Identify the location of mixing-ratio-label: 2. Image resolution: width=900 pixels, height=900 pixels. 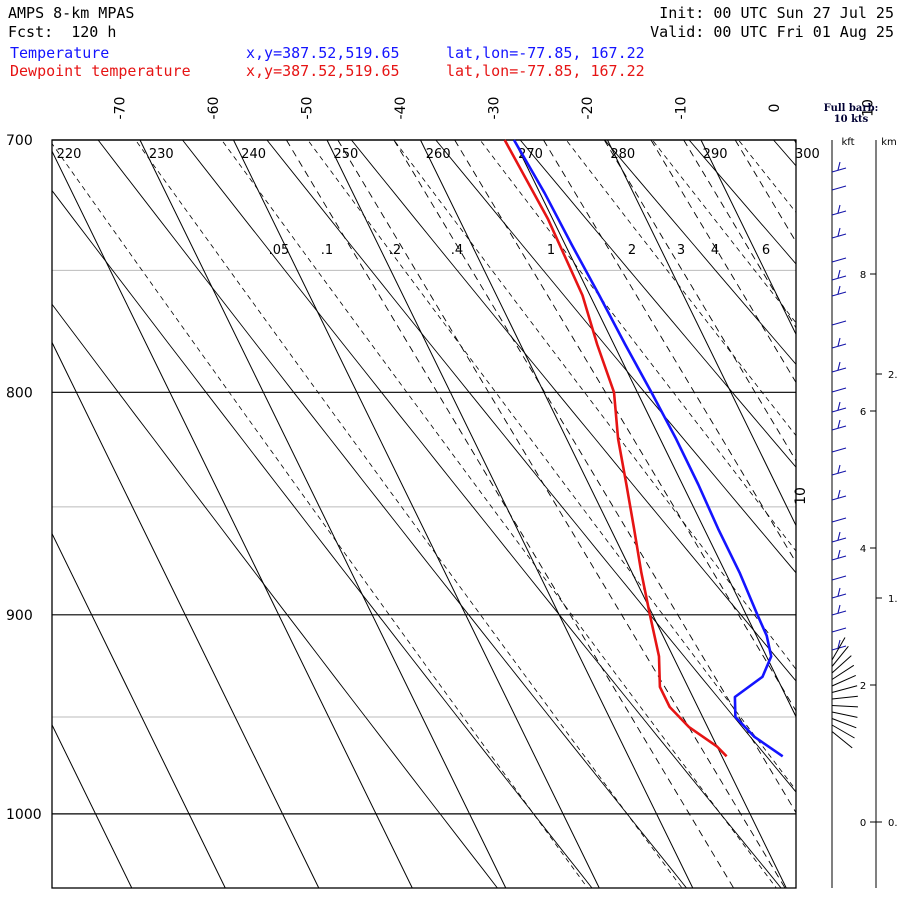
(632, 250).